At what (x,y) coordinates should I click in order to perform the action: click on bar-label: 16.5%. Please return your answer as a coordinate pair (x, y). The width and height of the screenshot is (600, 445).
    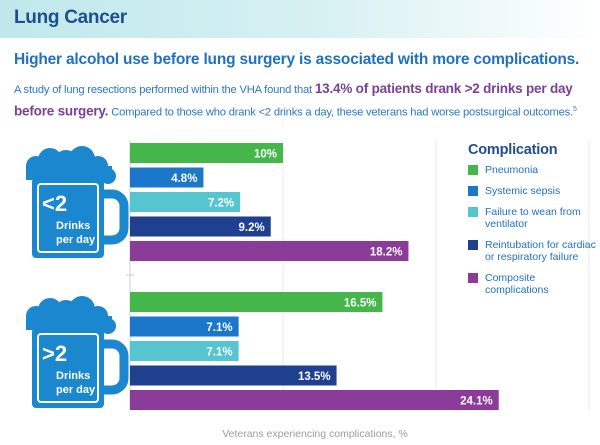
    Looking at the image, I should click on (360, 304).